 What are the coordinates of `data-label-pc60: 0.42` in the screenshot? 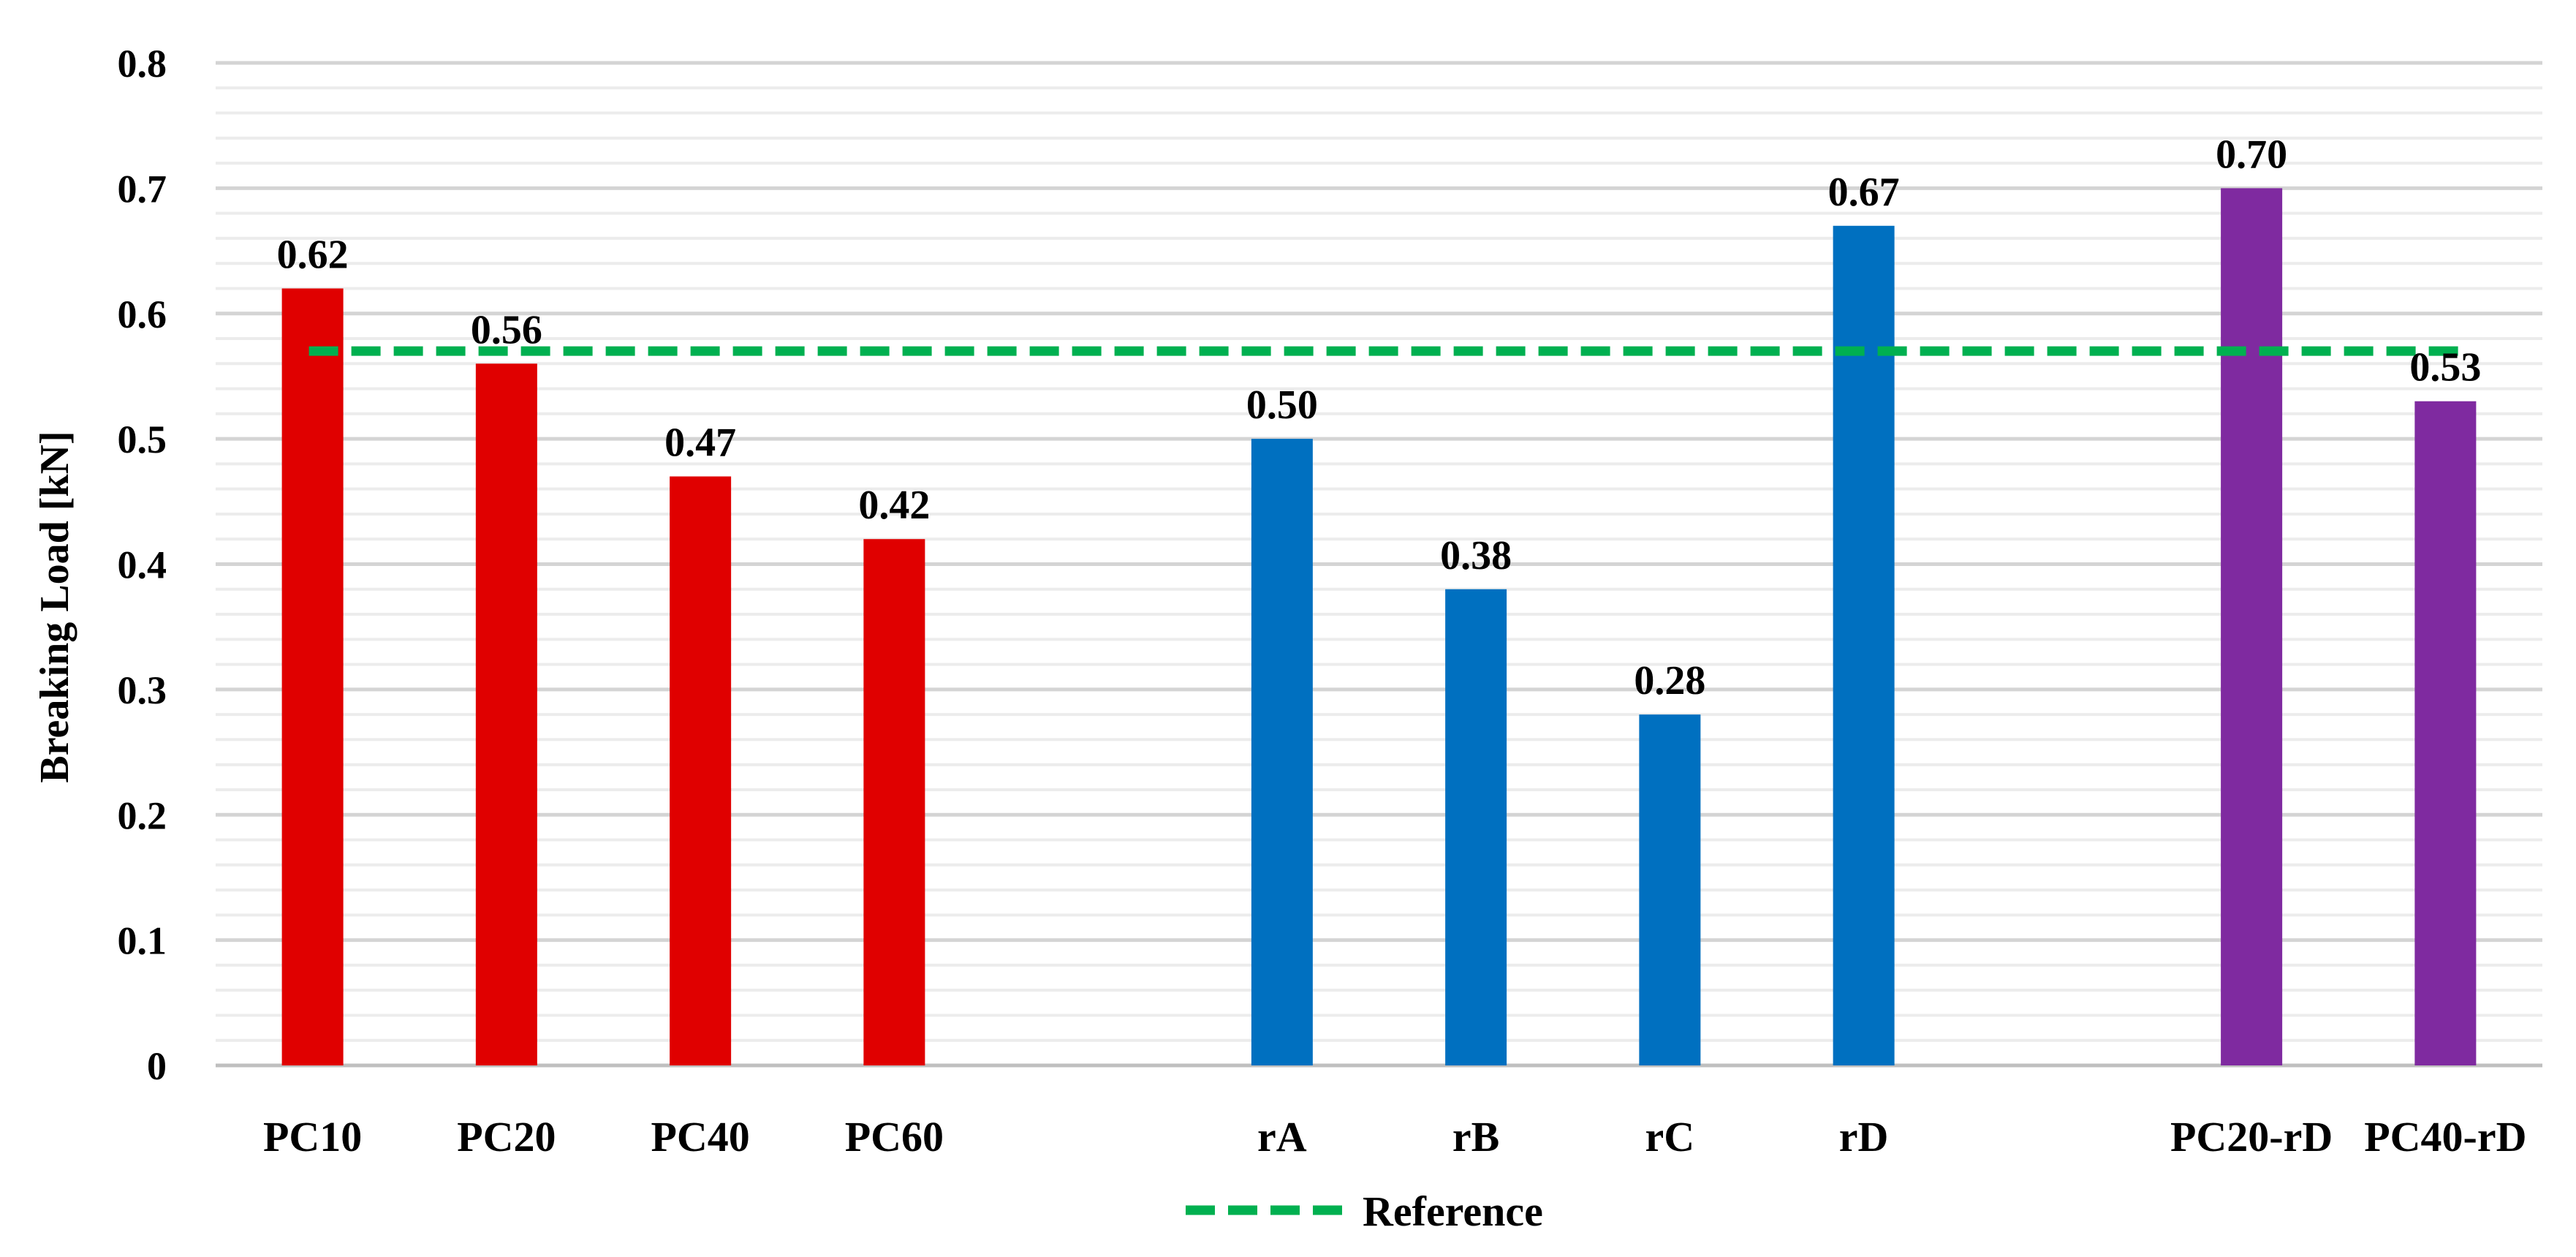 It's located at (894, 505).